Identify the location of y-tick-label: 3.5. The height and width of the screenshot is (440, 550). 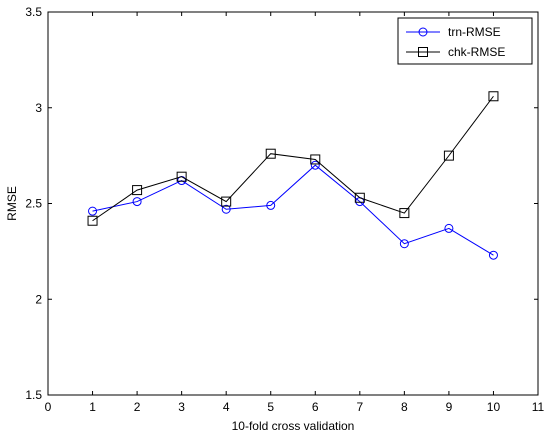
(33, 12).